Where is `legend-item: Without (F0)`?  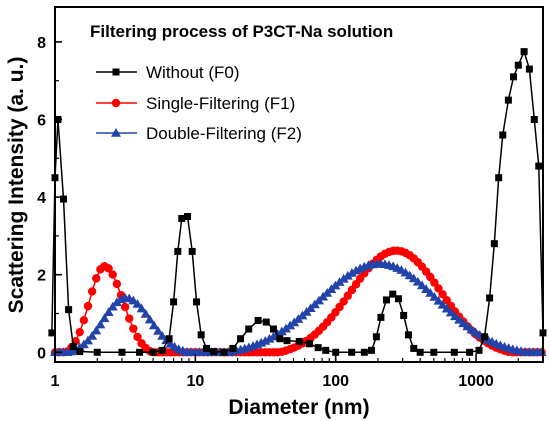 legend-item: Without (F0) is located at coordinates (168, 72).